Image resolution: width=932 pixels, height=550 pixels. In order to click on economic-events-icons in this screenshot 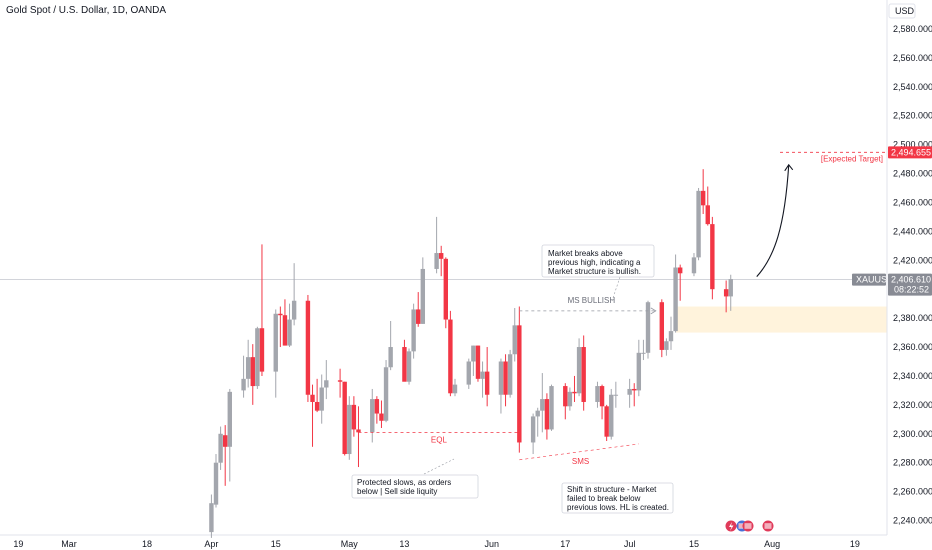, I will do `click(749, 526)`.